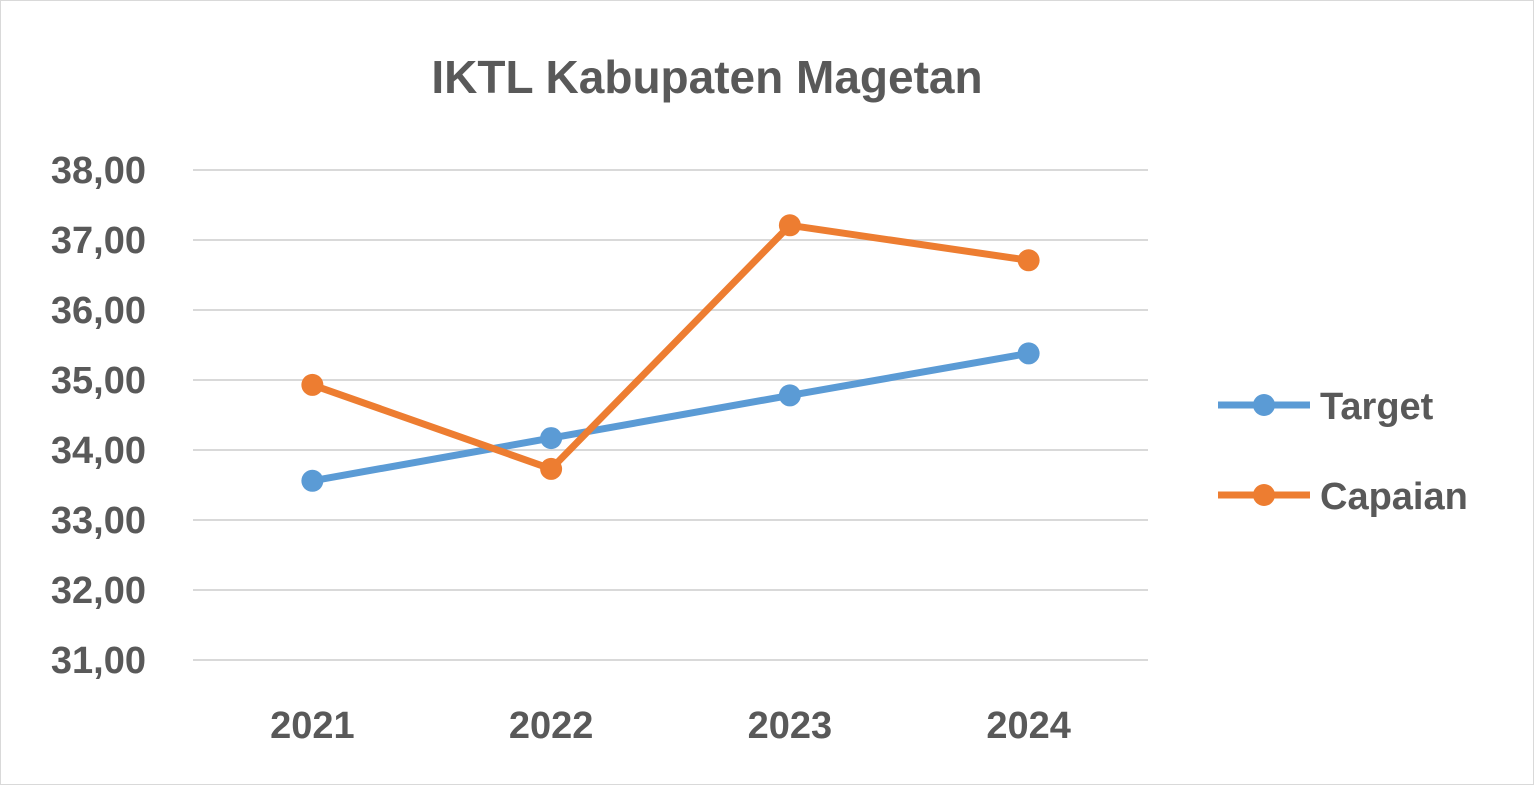  What do you see at coordinates (1394, 497) in the screenshot?
I see `legend-label-capaian: Capaian` at bounding box center [1394, 497].